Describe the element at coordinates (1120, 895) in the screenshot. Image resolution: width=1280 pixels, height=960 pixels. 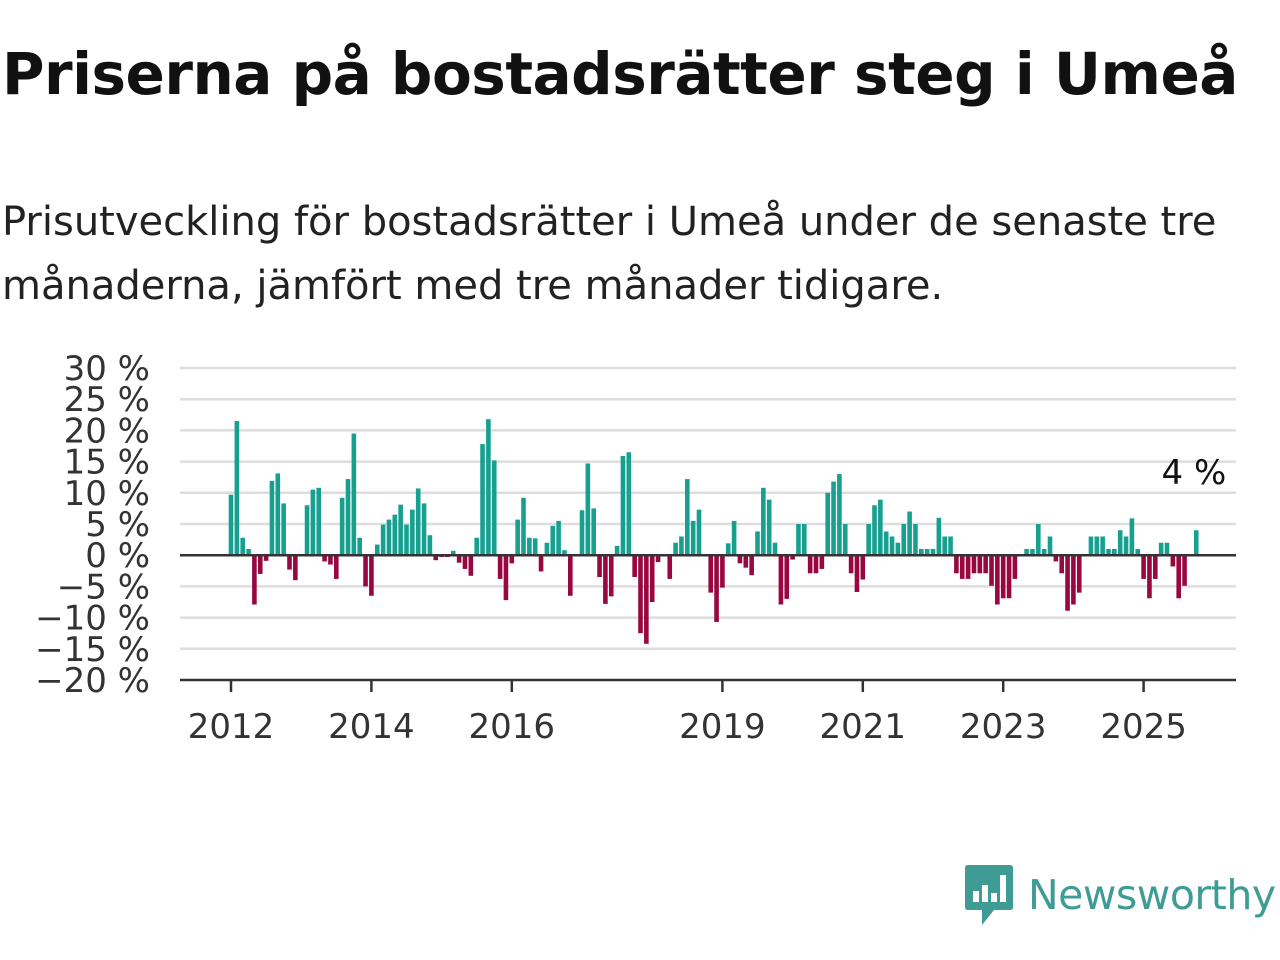
I see `newsworthy-logo: Newsworthy` at that location.